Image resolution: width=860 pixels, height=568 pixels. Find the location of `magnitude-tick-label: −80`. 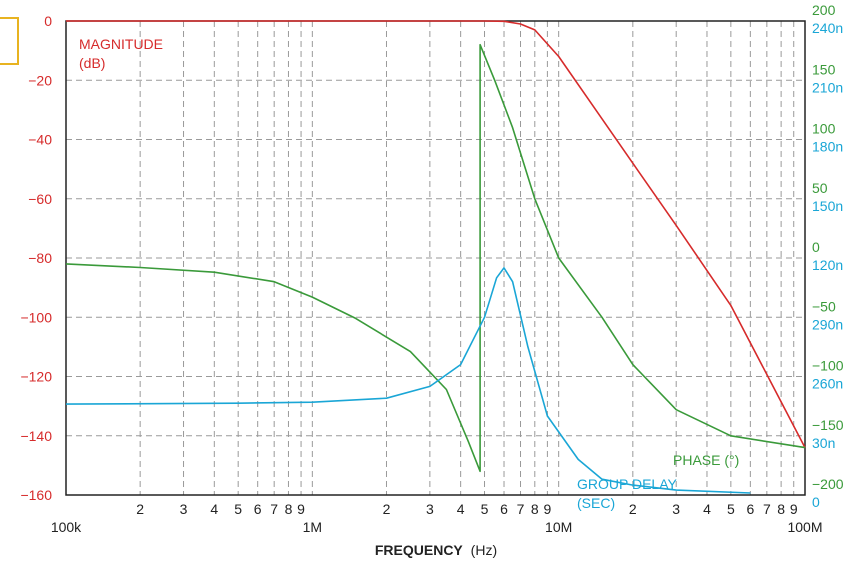

magnitude-tick-label: −80 is located at coordinates (40, 258).